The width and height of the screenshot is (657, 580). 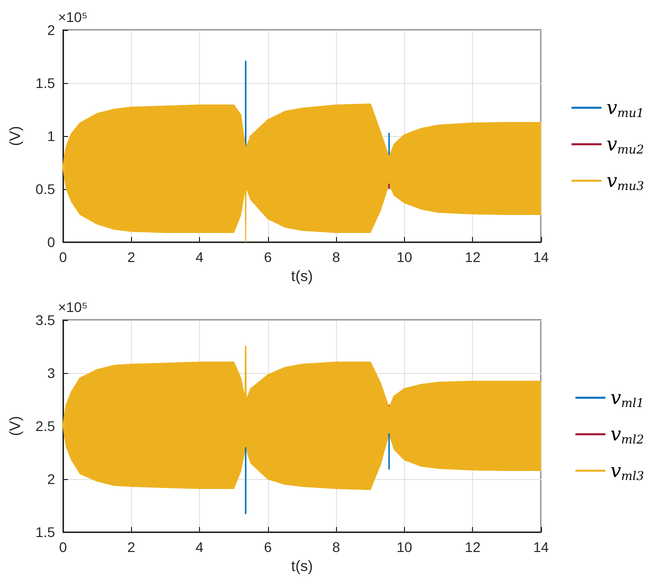 I want to click on y-tick-label: 3, so click(x=51, y=373).